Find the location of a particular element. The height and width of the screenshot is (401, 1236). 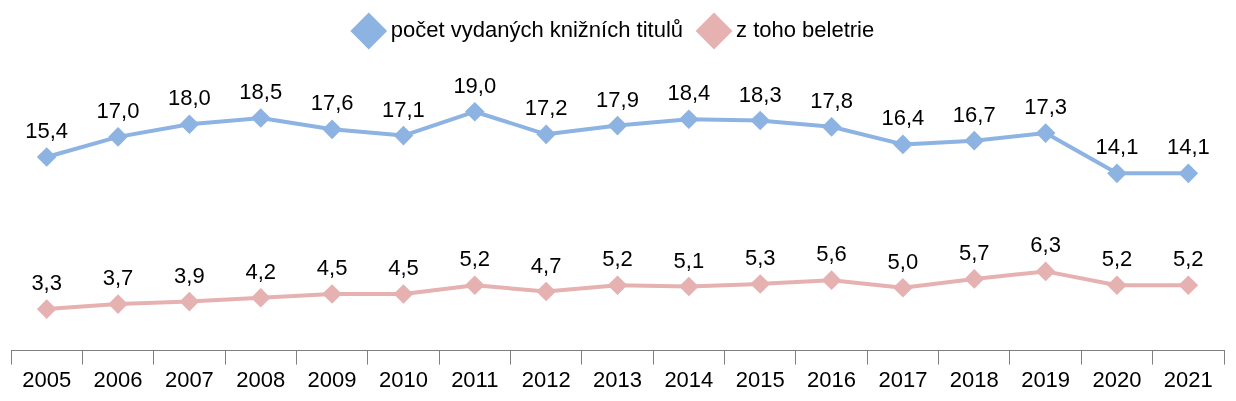

x-tick-label: 2016 is located at coordinates (832, 379).